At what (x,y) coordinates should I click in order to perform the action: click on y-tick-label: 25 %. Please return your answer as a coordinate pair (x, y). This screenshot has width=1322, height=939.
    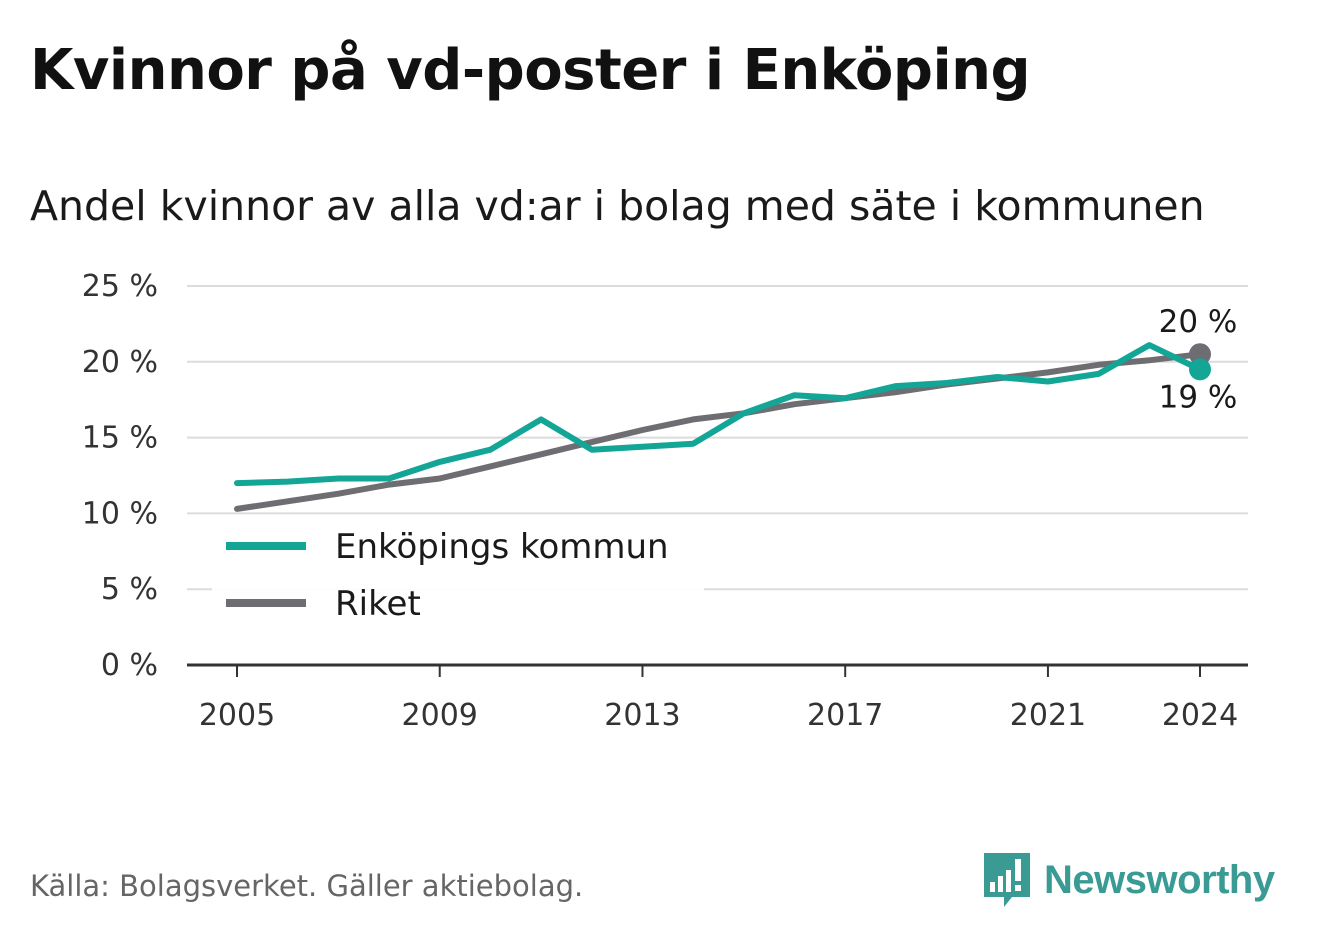
    Looking at the image, I should click on (120, 286).